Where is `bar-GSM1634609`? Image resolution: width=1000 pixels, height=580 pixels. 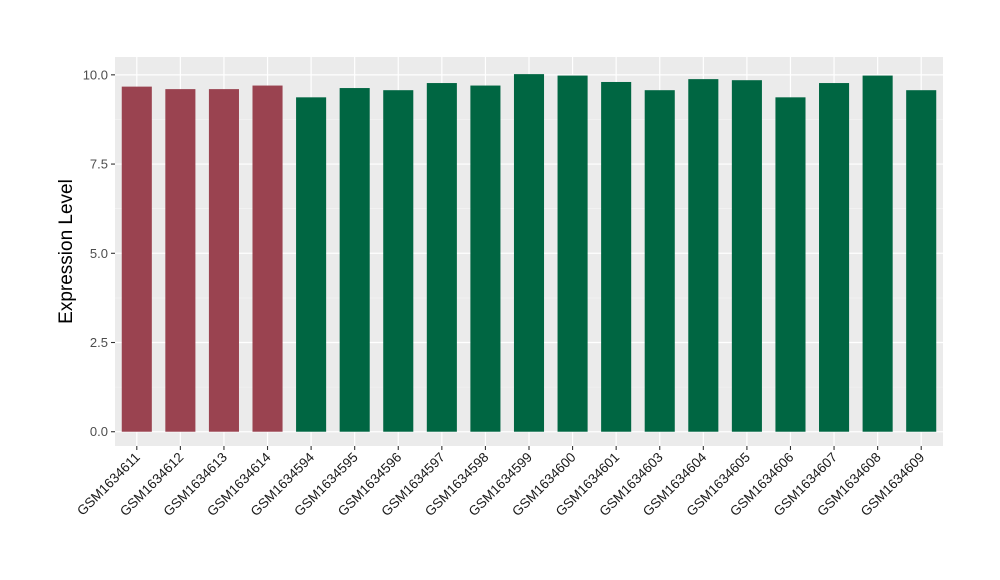
bar-GSM1634609 is located at coordinates (921, 261).